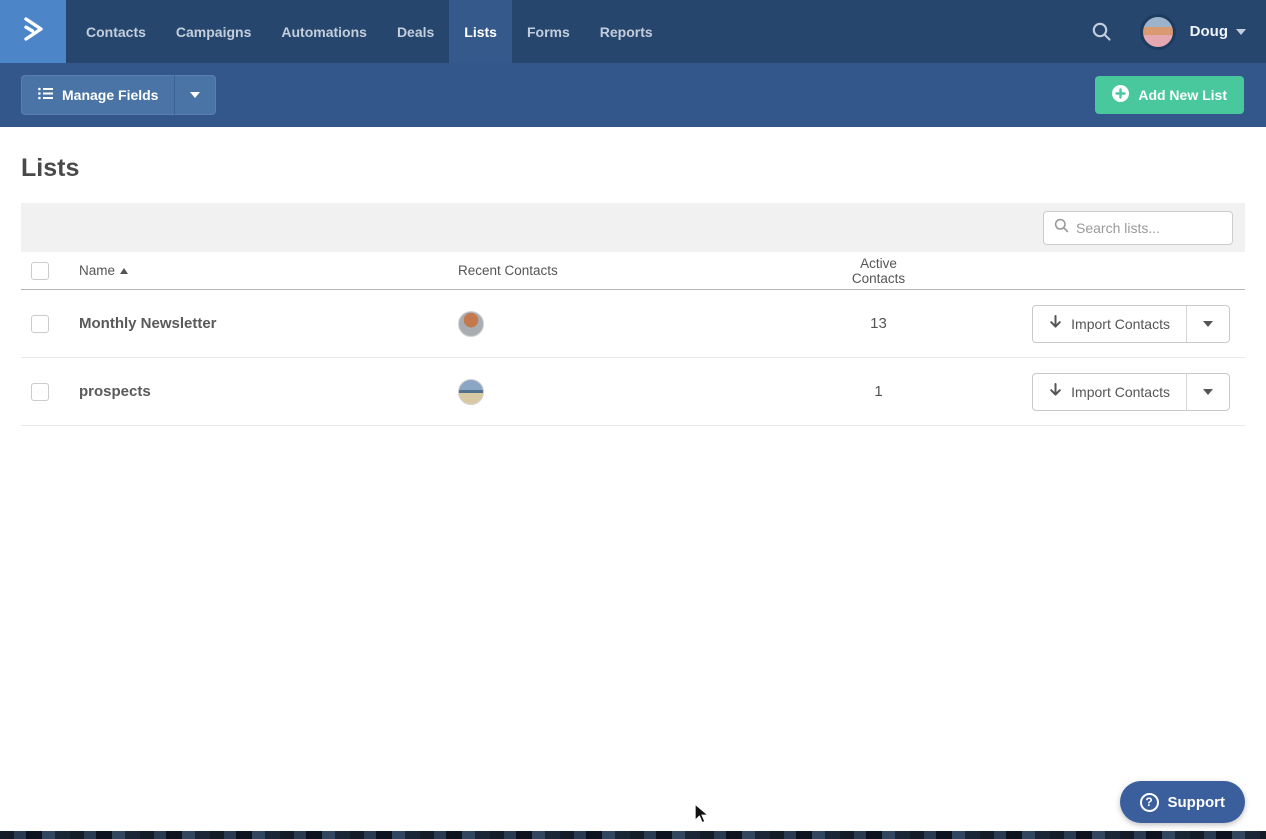  Describe the element at coordinates (633, 227) in the screenshot. I see `table-filter-bar` at that location.